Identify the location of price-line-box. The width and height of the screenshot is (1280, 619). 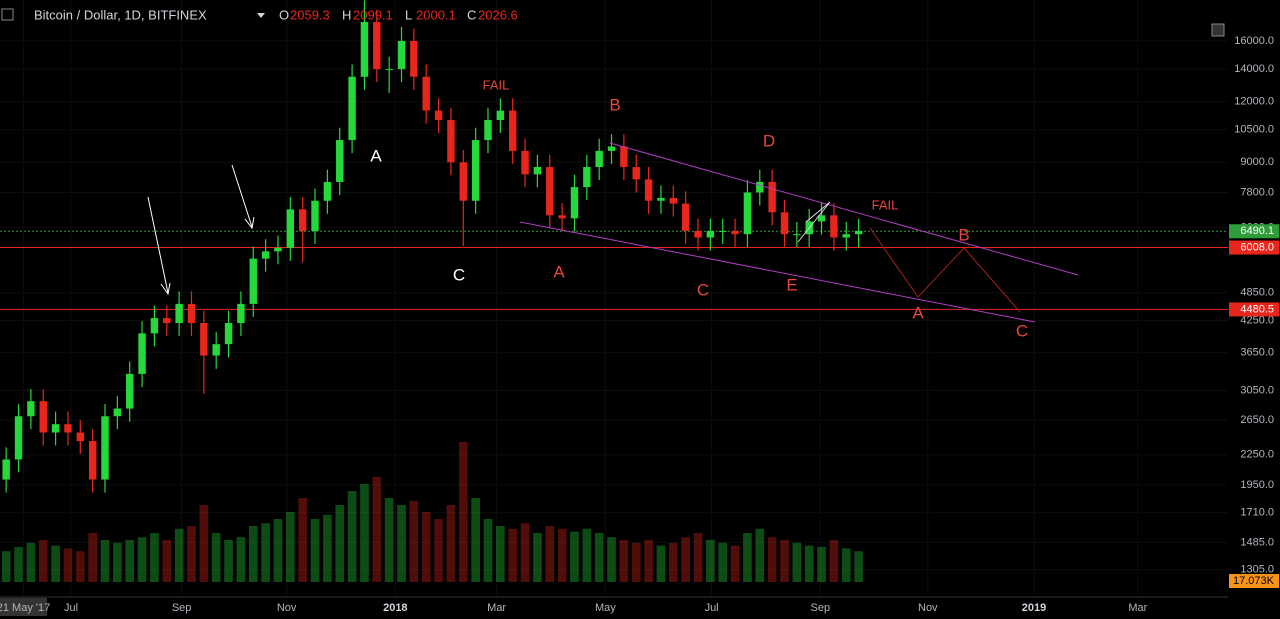
(1254, 247).